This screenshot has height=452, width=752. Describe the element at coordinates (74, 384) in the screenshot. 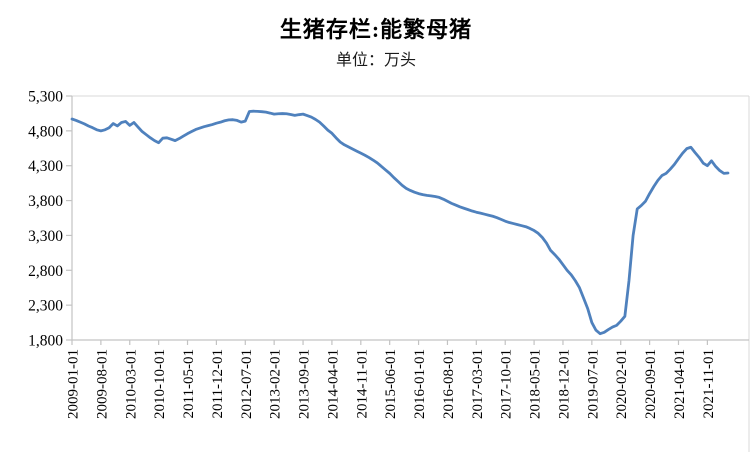

I see `x-axis-label: 2009-01-01` at that location.